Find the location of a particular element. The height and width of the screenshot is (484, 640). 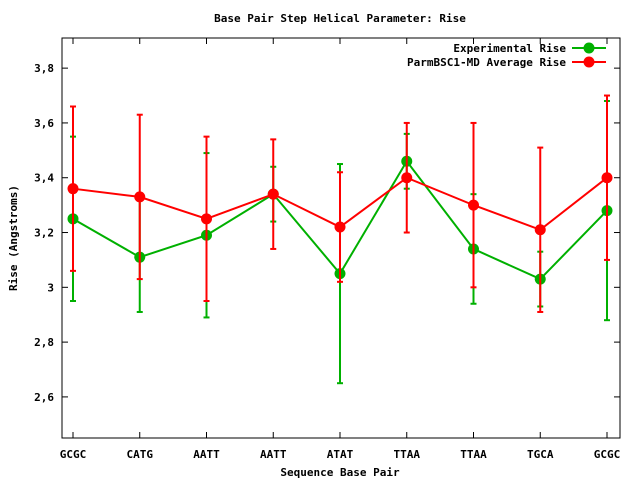

y-tick-label: 3,2 is located at coordinates (44, 233).